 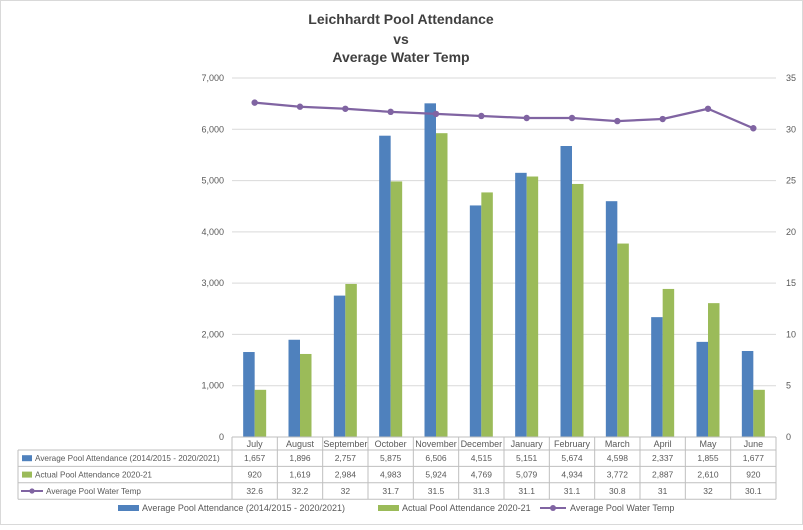 I want to click on table-cell-value: 4,515, so click(x=482, y=458).